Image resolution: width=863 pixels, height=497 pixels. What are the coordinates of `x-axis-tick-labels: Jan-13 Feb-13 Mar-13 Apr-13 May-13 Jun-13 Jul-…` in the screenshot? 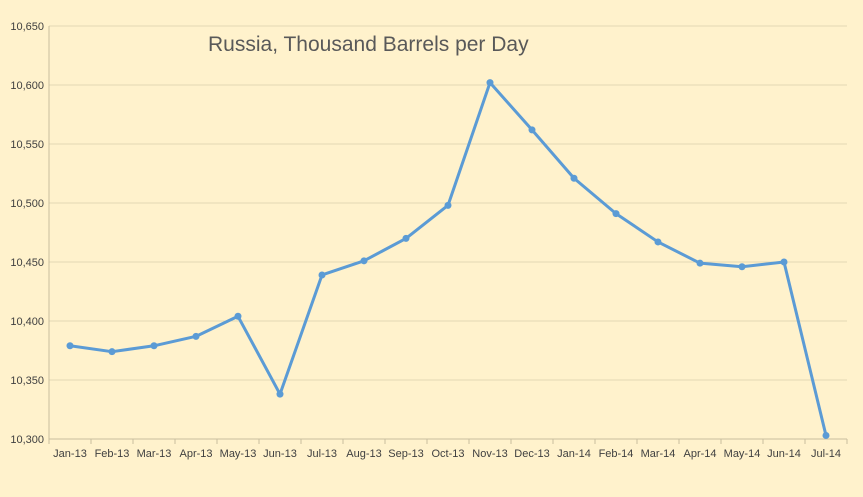 It's located at (447, 454).